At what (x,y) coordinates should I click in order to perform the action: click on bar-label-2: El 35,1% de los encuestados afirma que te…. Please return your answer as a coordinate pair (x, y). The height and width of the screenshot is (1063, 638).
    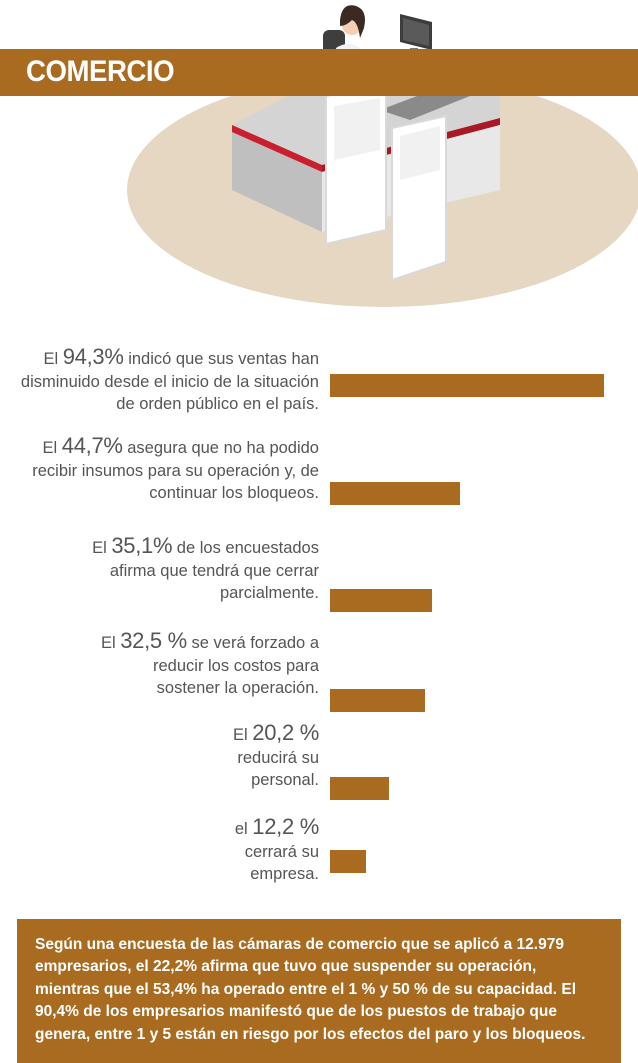
    Looking at the image, I should click on (169, 569).